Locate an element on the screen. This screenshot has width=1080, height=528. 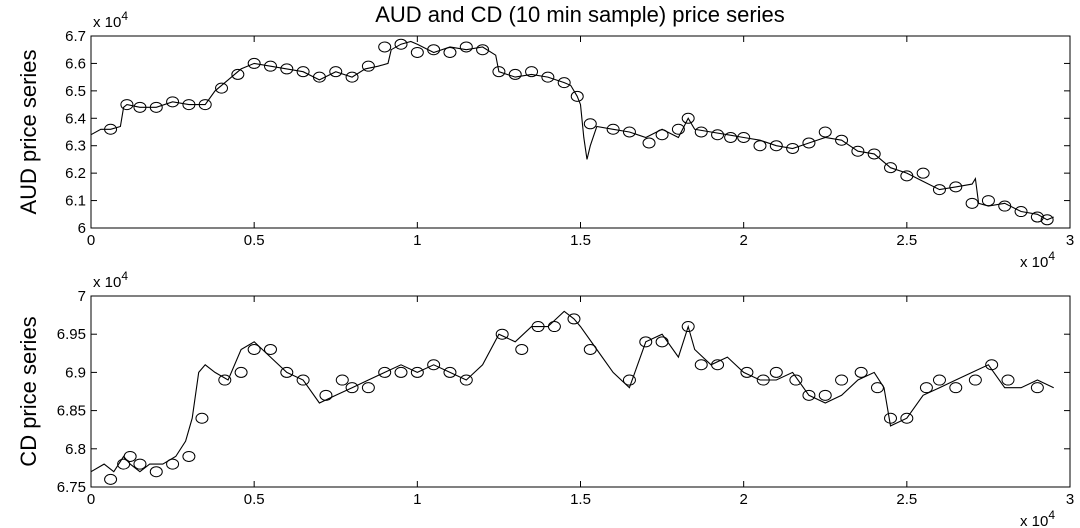
x-tick-label: 2.5 is located at coordinates (906, 499).